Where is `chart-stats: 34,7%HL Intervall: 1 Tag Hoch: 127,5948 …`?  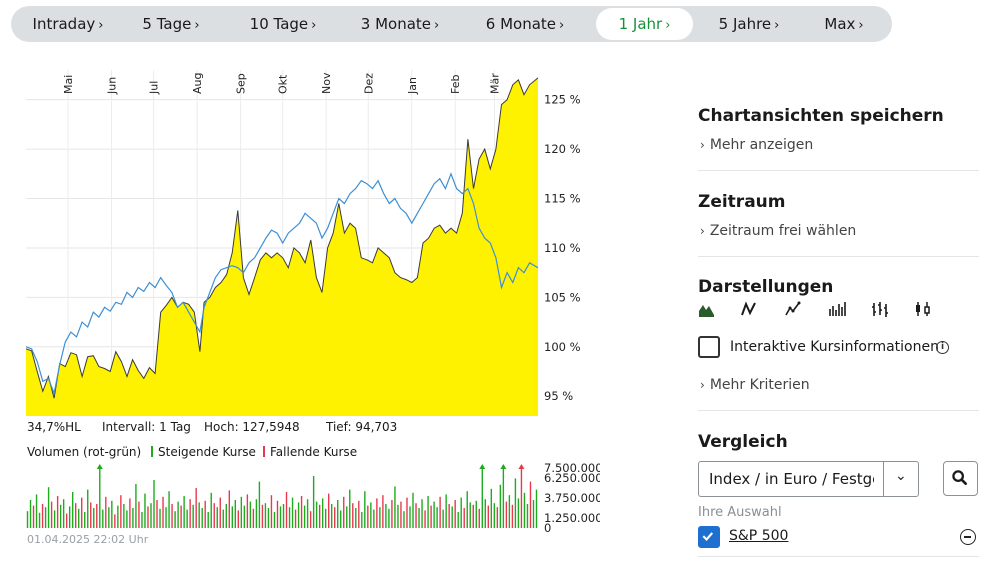 chart-stats: 34,7%HL Intervall: 1 Tag Hoch: 127,5948 … is located at coordinates (307, 428).